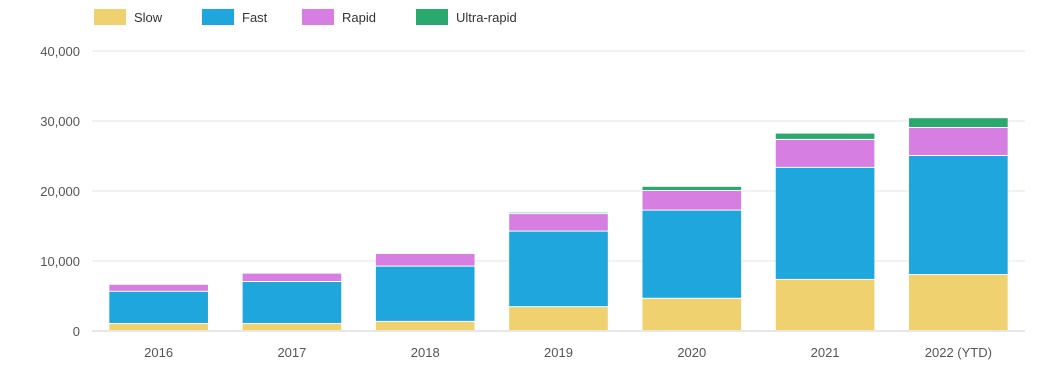  I want to click on x-tick-label: 2016, so click(158, 352).